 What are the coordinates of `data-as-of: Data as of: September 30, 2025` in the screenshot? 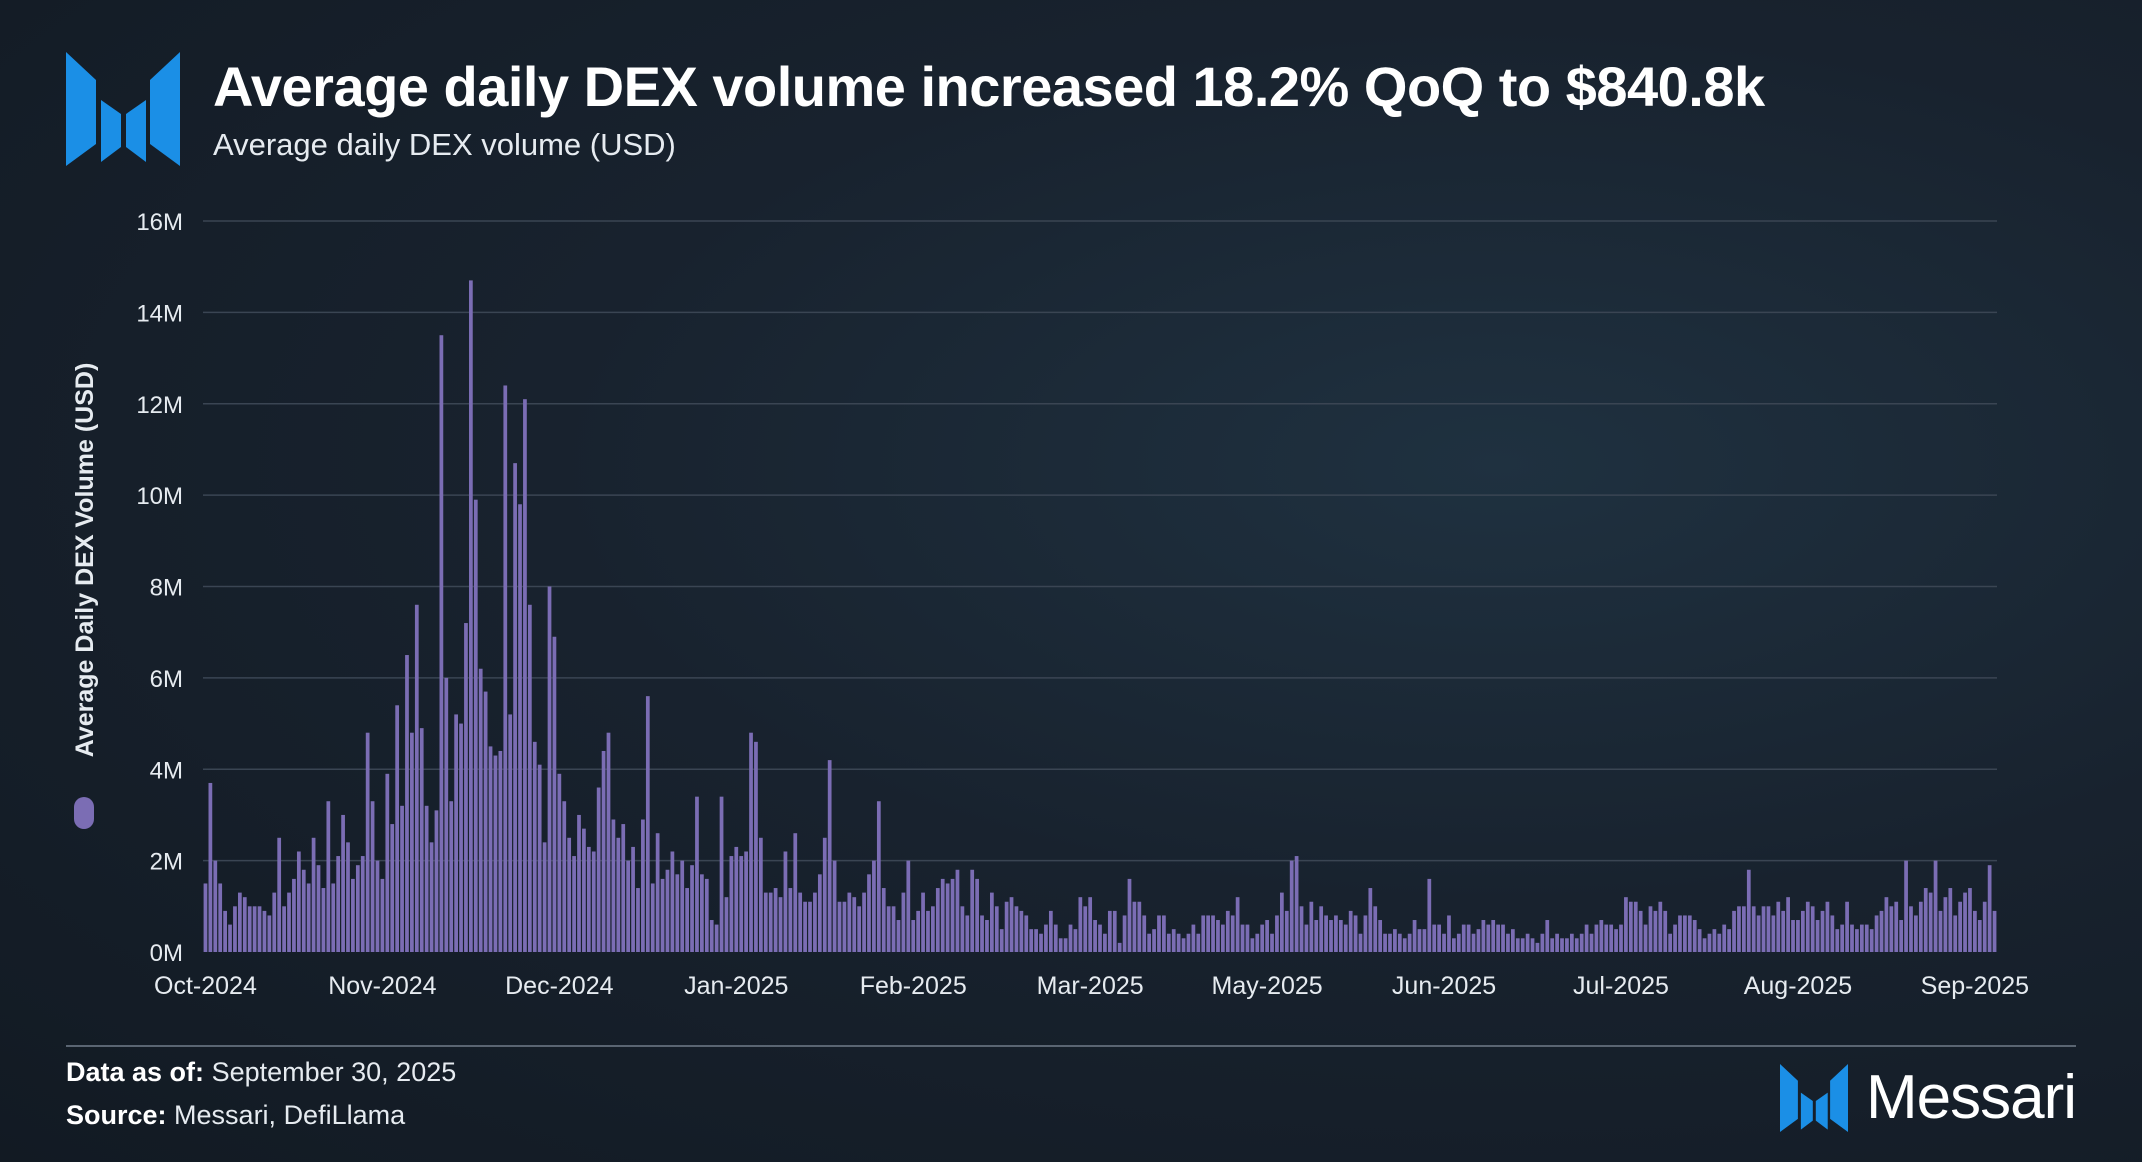 It's located at (261, 1072).